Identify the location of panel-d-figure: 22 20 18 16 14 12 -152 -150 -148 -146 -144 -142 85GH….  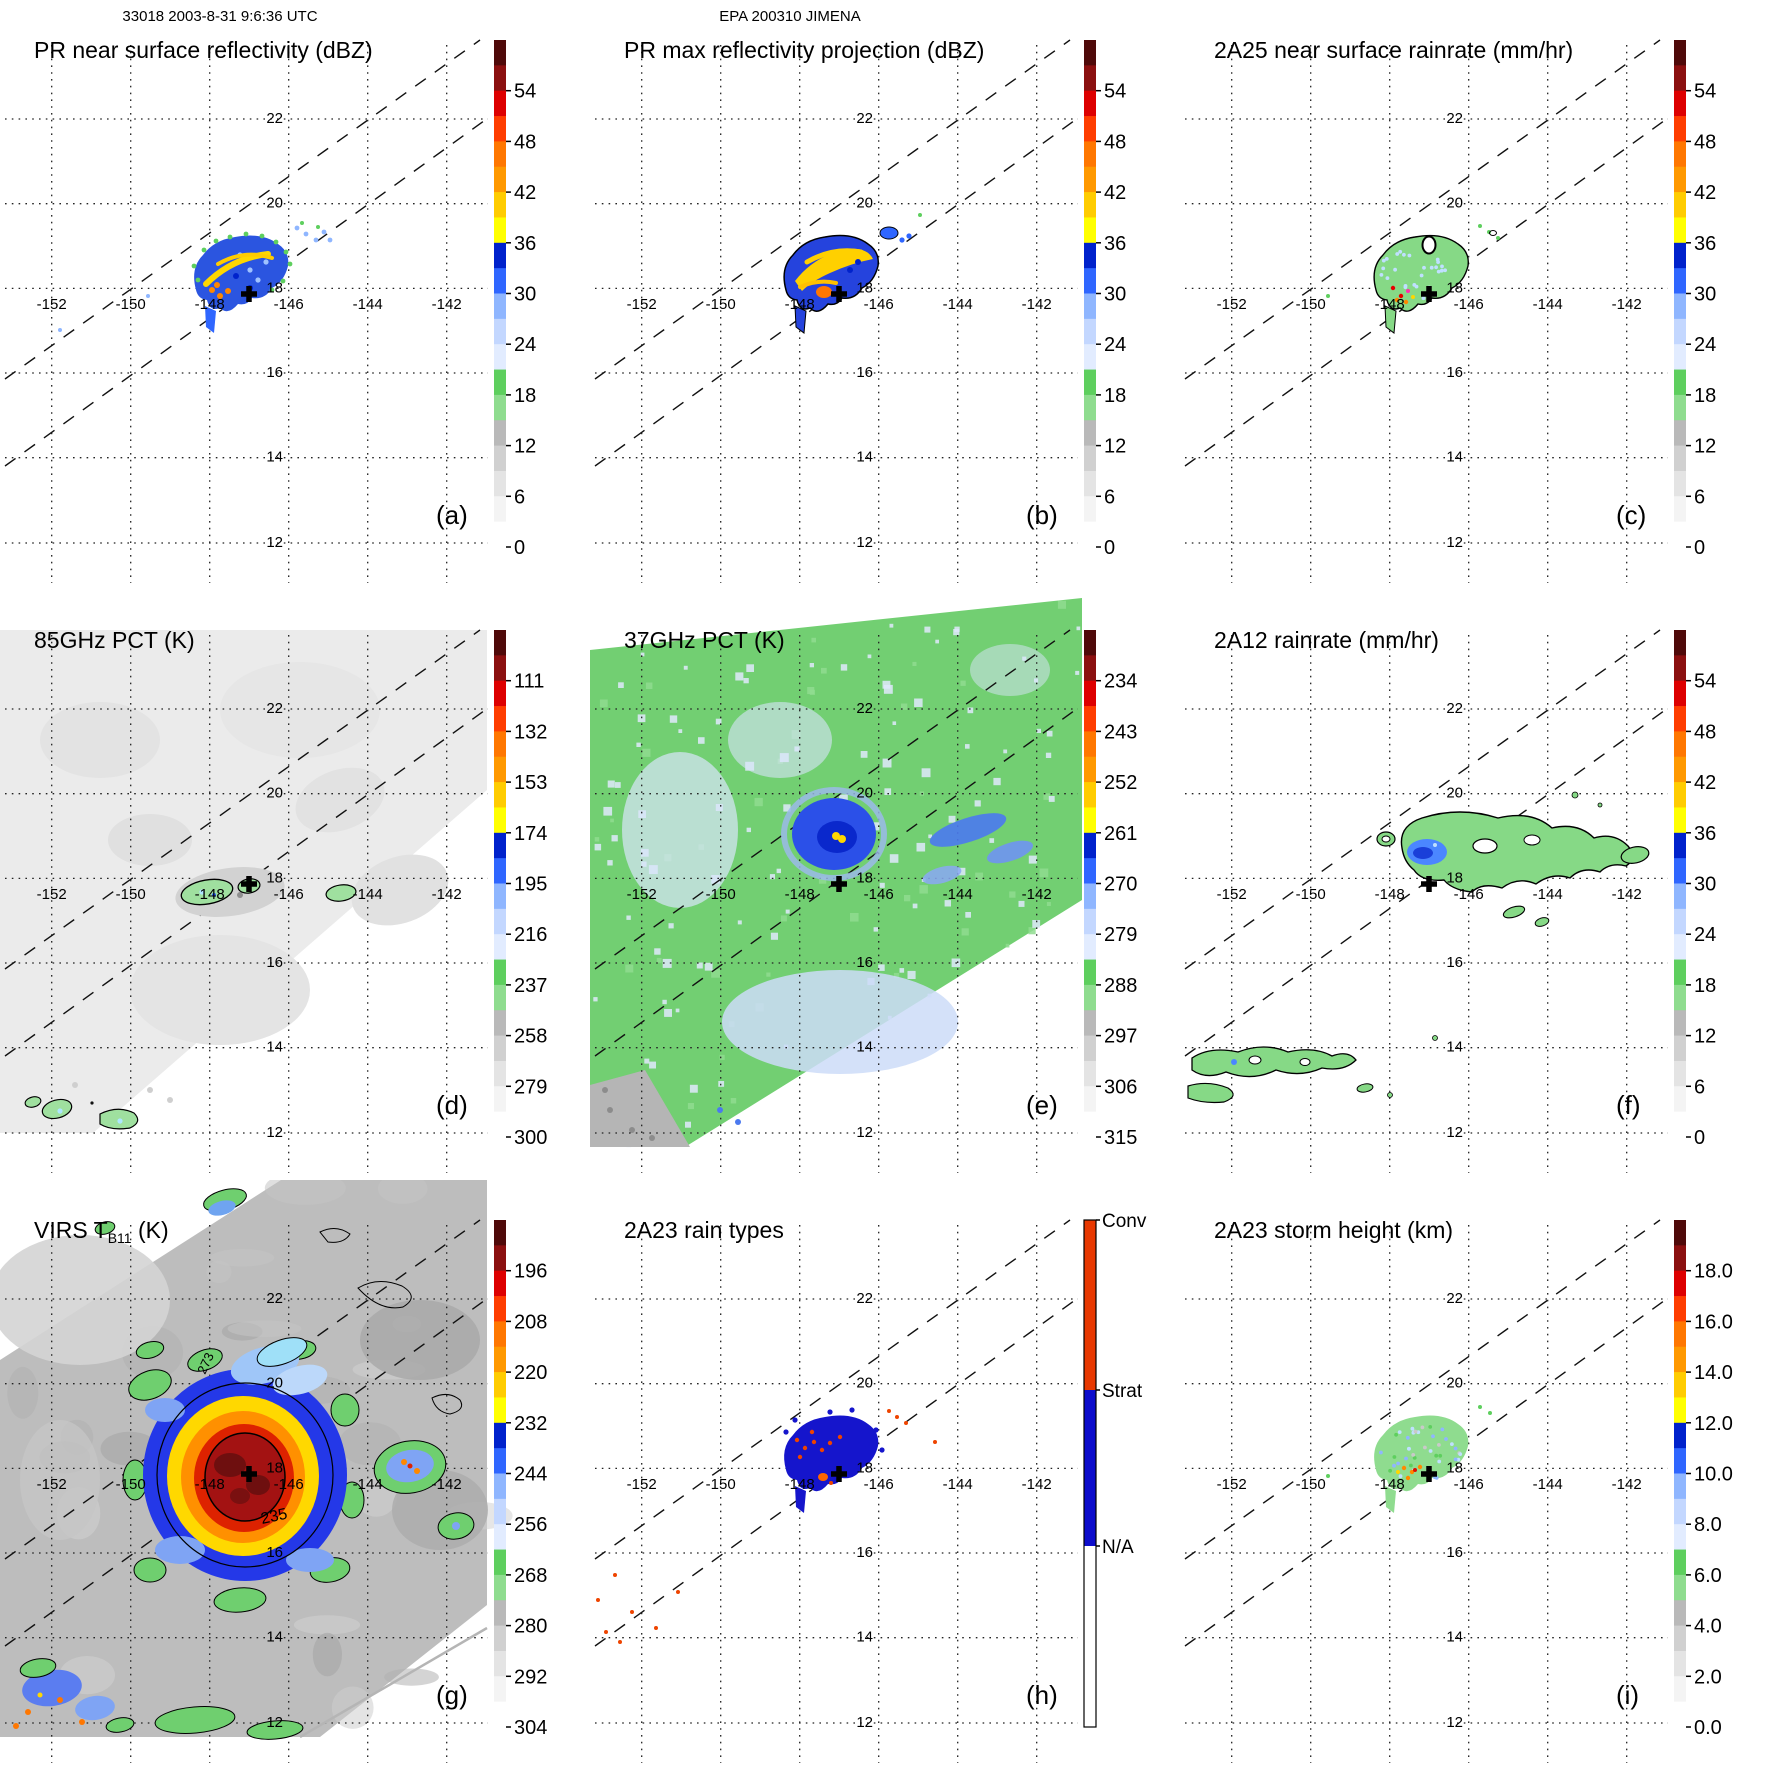
(273, 900).